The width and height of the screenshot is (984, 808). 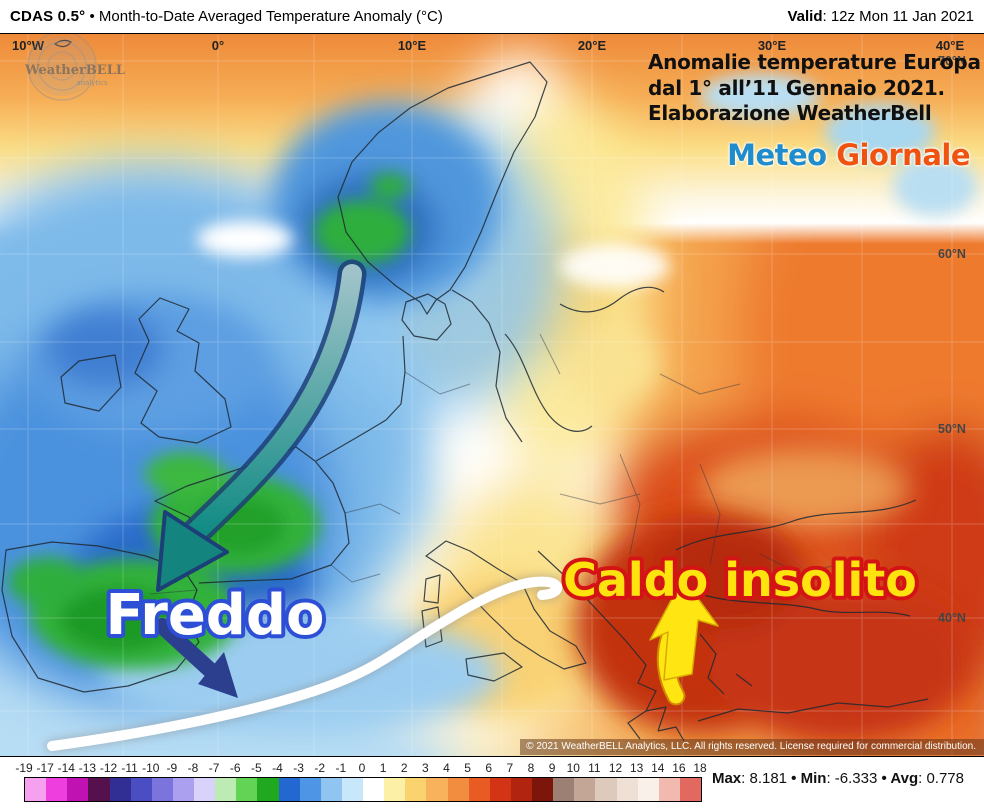 I want to click on colorbar-tick: 1, so click(x=383, y=768).